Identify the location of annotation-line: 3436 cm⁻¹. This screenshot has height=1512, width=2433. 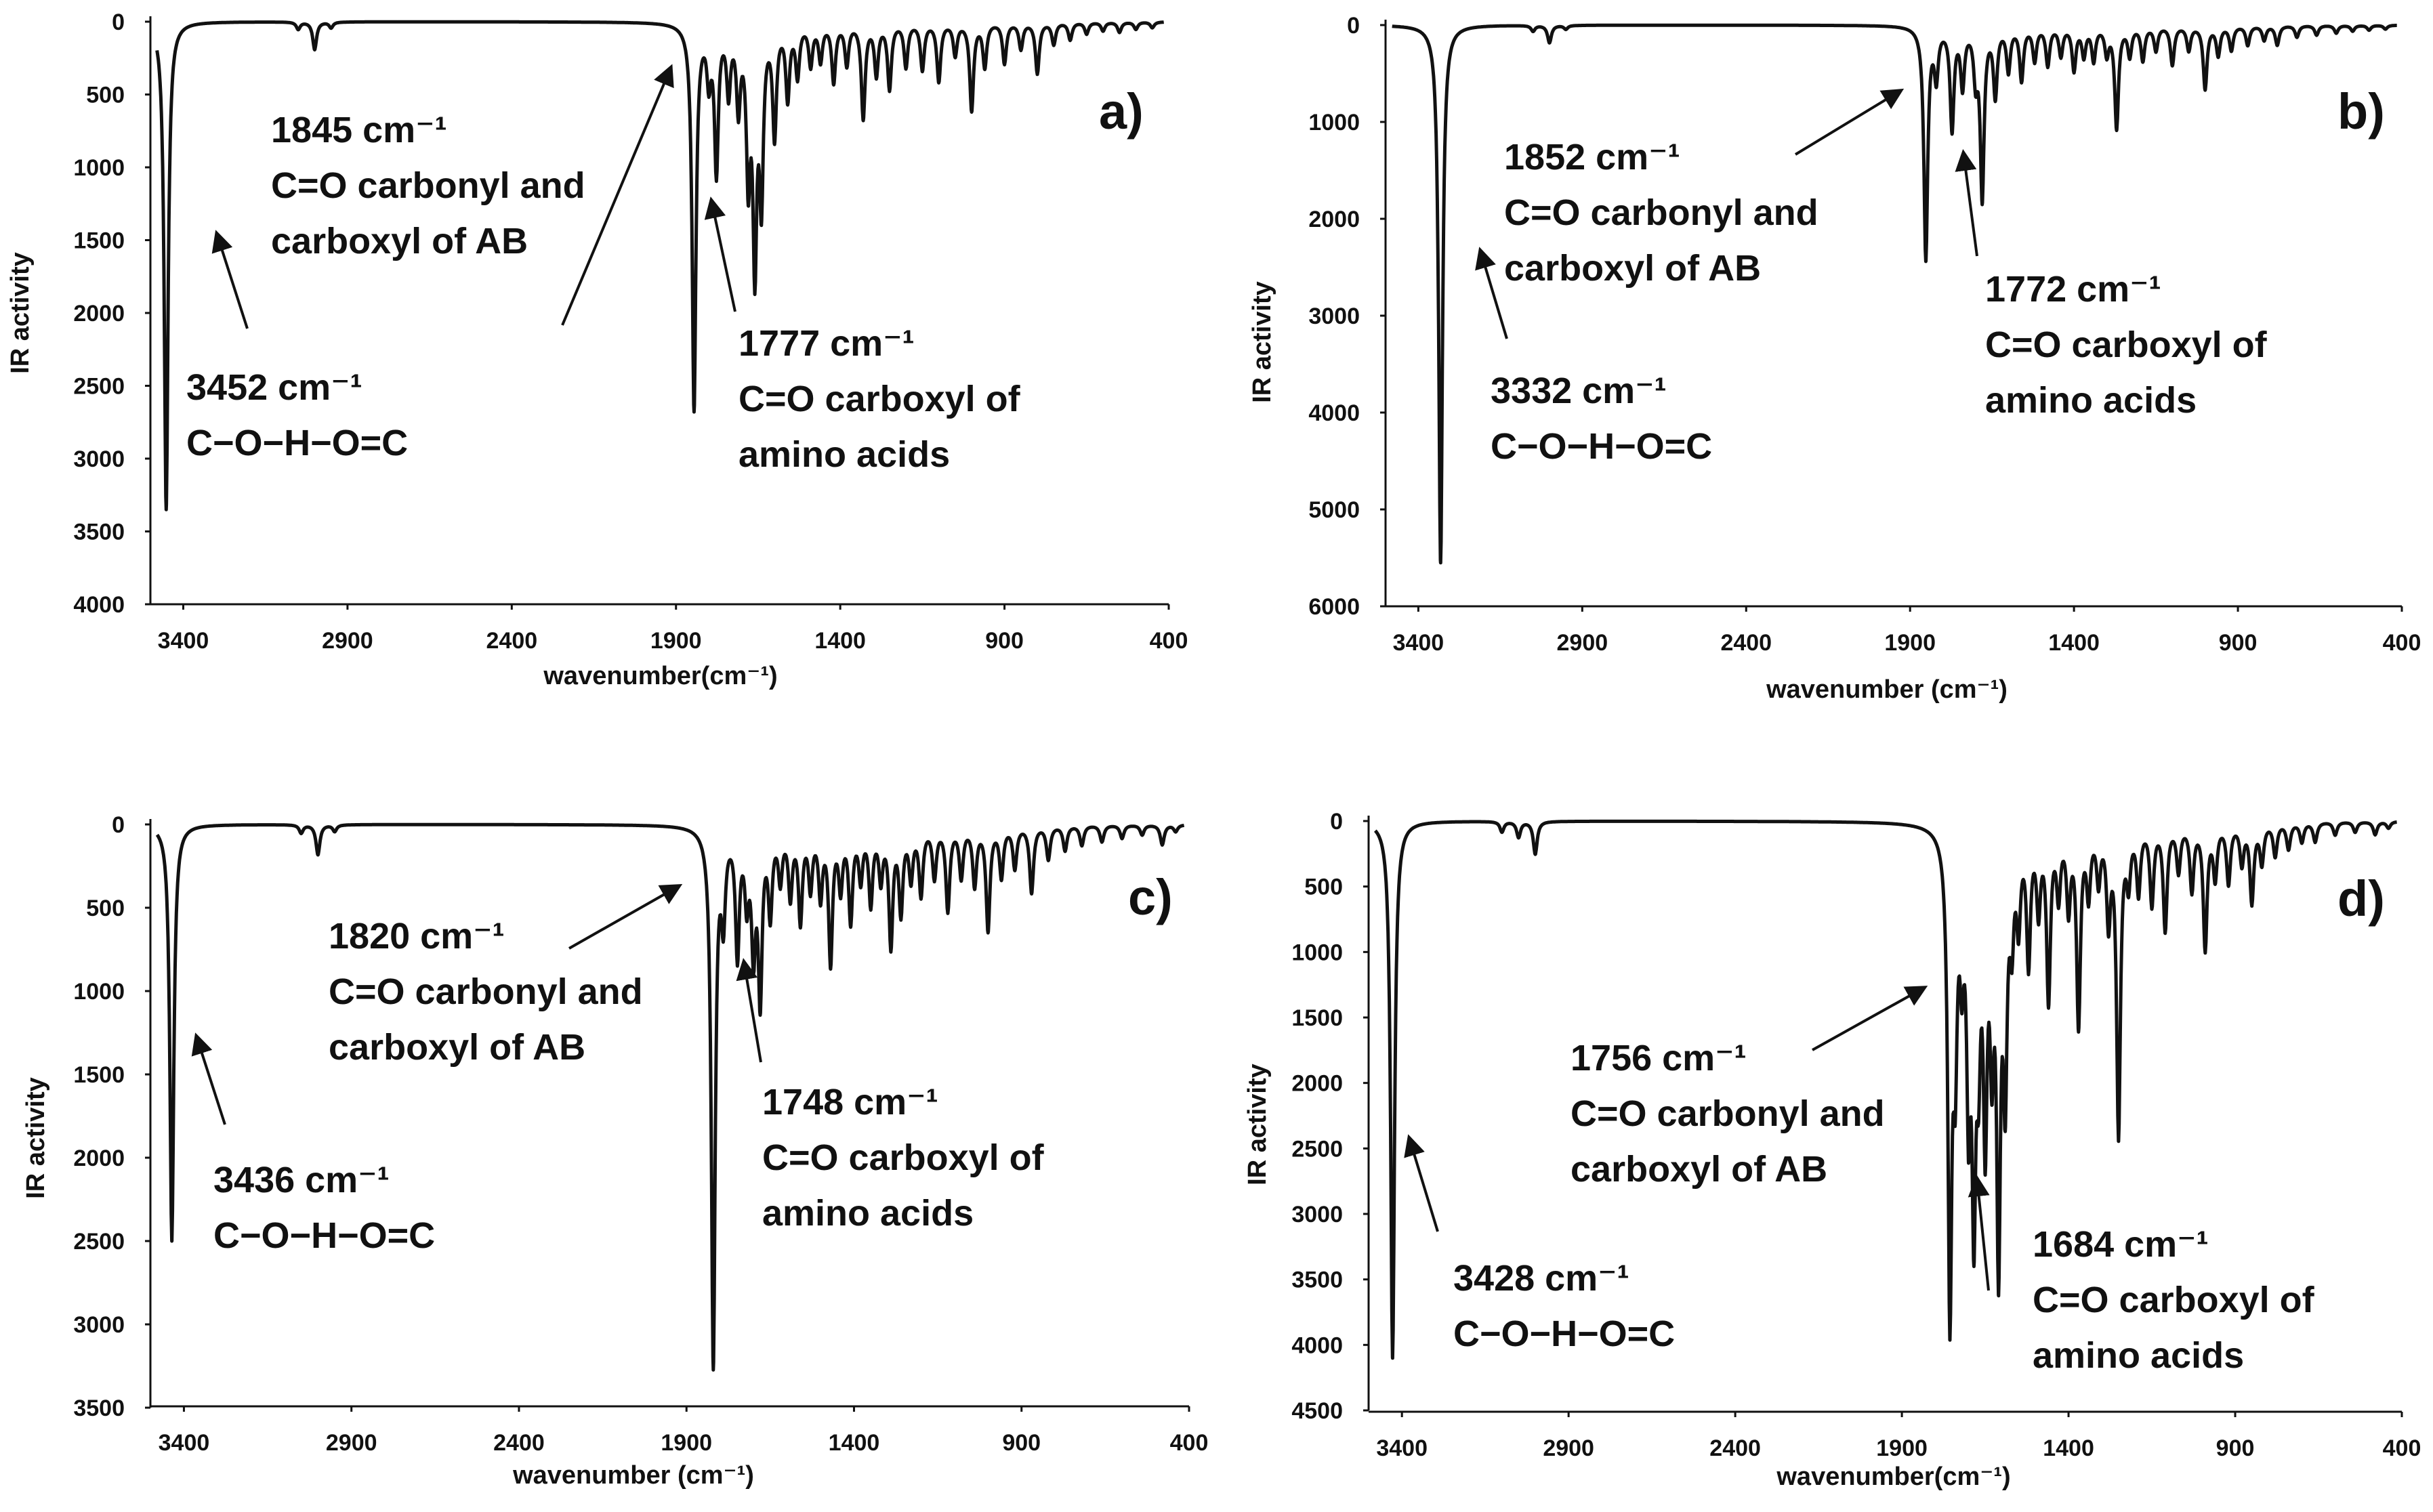
(301, 1180).